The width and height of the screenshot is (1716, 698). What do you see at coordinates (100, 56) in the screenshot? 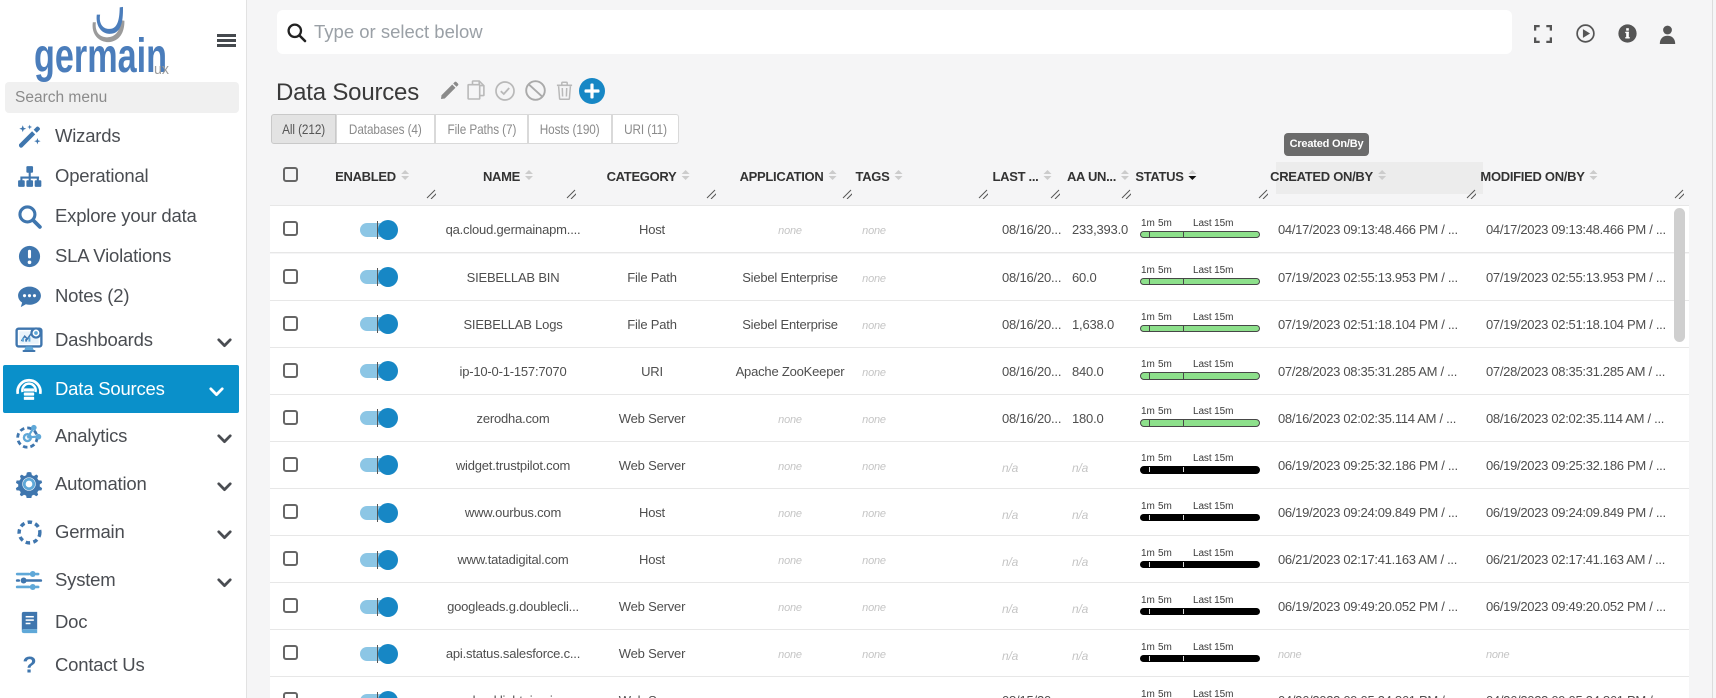
I see `svg-text: germain` at bounding box center [100, 56].